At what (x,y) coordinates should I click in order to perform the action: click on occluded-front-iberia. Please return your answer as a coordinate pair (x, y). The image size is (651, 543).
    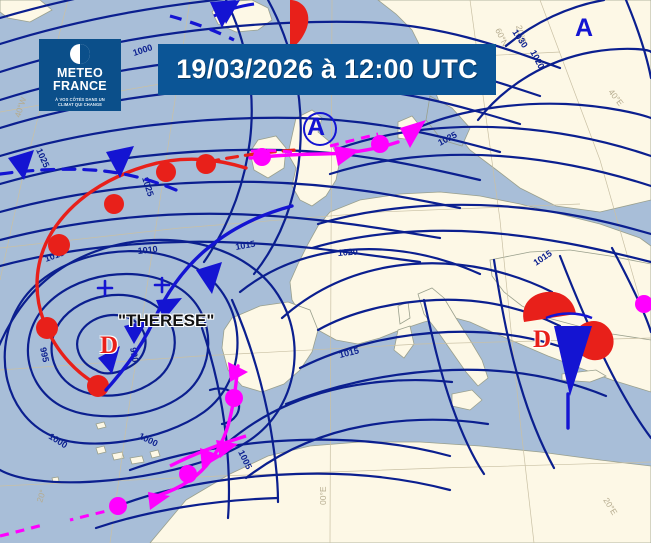
    Looking at the image, I should click on (158, 442).